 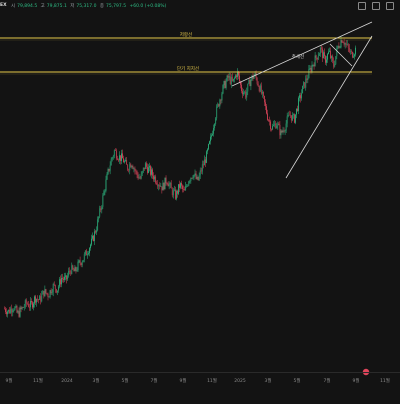 I want to click on trend-line, so click(x=302, y=54).